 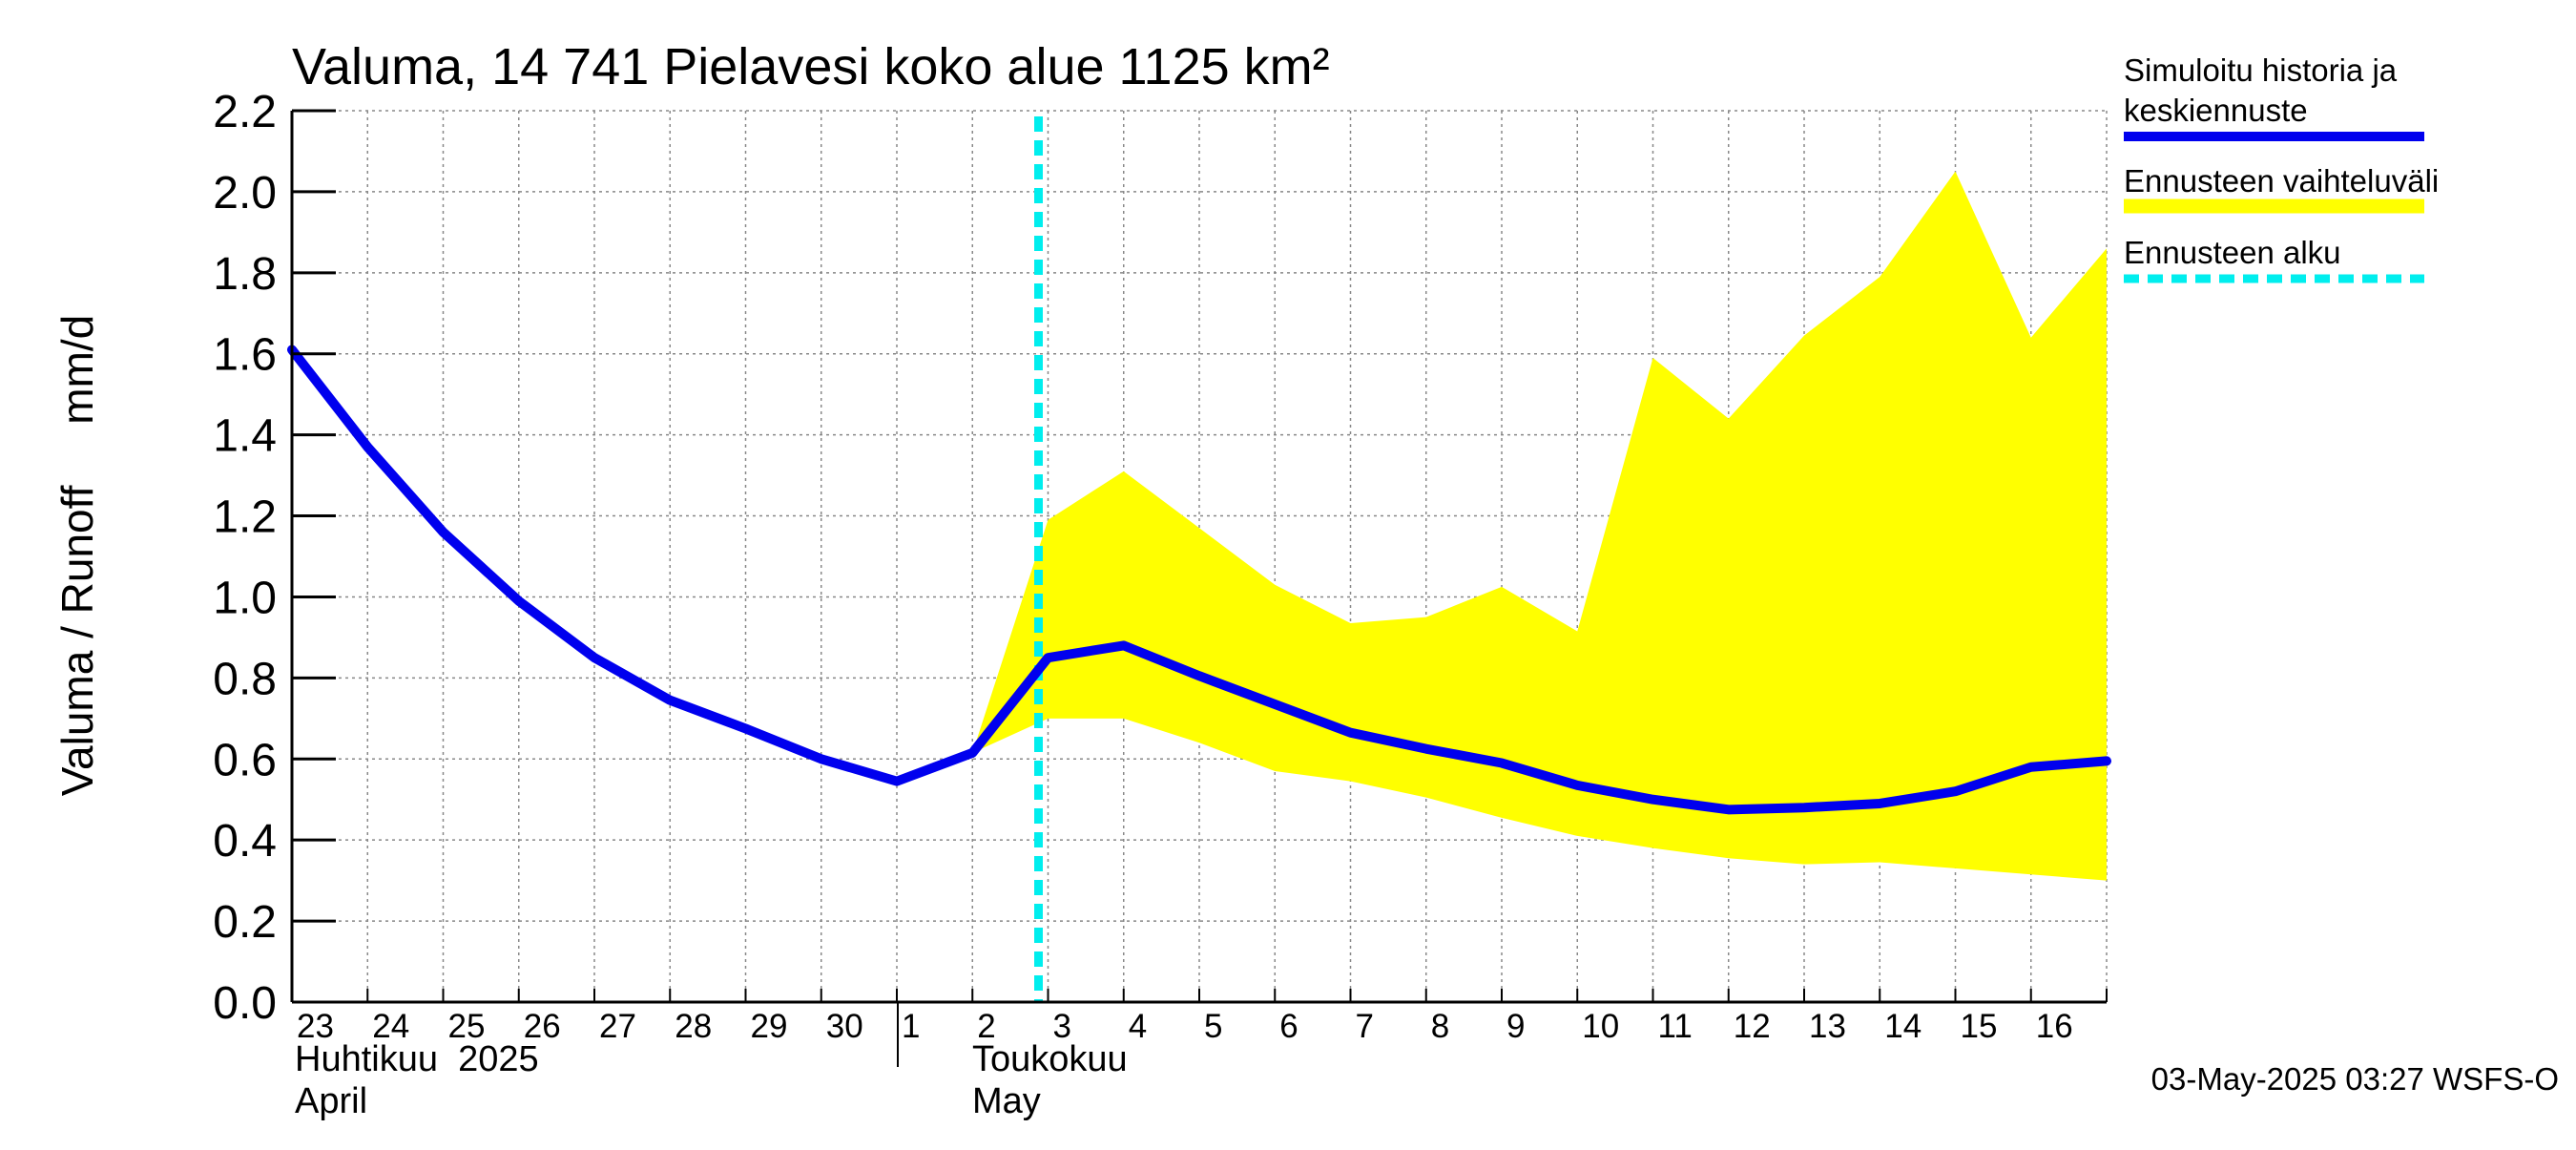 What do you see at coordinates (245, 922) in the screenshot?
I see `y-tick-label: 0.2` at bounding box center [245, 922].